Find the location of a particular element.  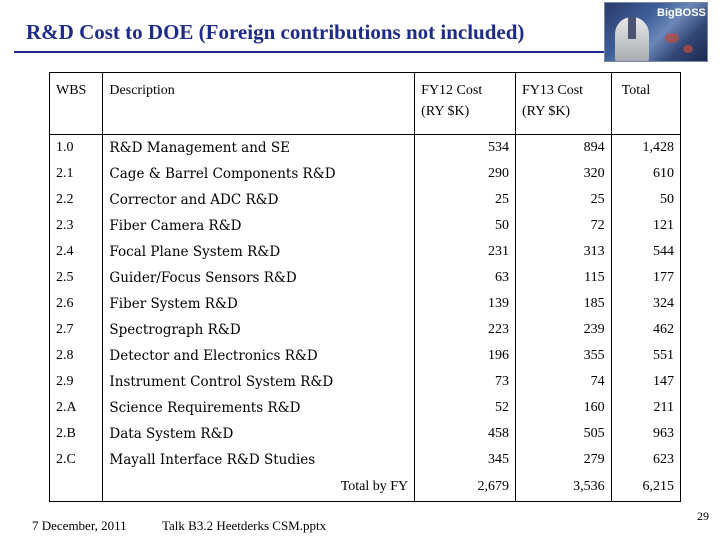

cell-fy13: 239 is located at coordinates (563, 330).